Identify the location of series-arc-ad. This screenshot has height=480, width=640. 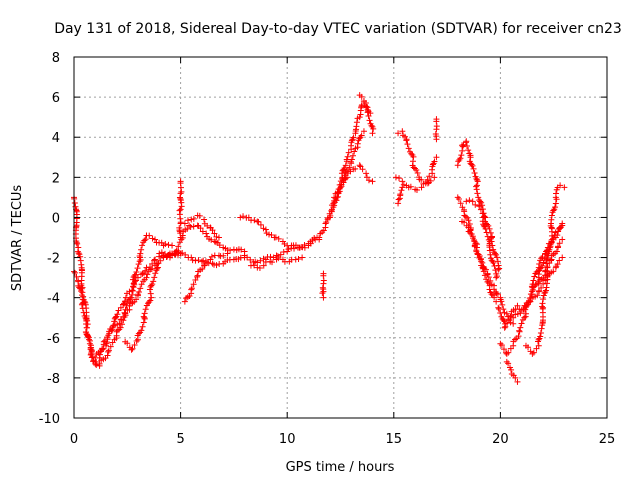
(512, 371).